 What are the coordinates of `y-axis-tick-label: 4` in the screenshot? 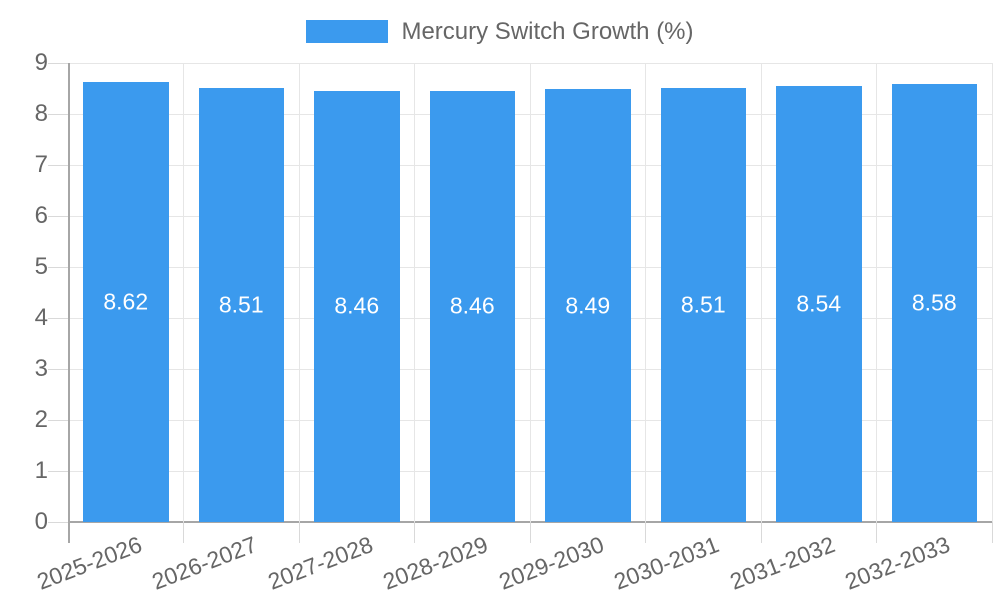 It's located at (41, 317).